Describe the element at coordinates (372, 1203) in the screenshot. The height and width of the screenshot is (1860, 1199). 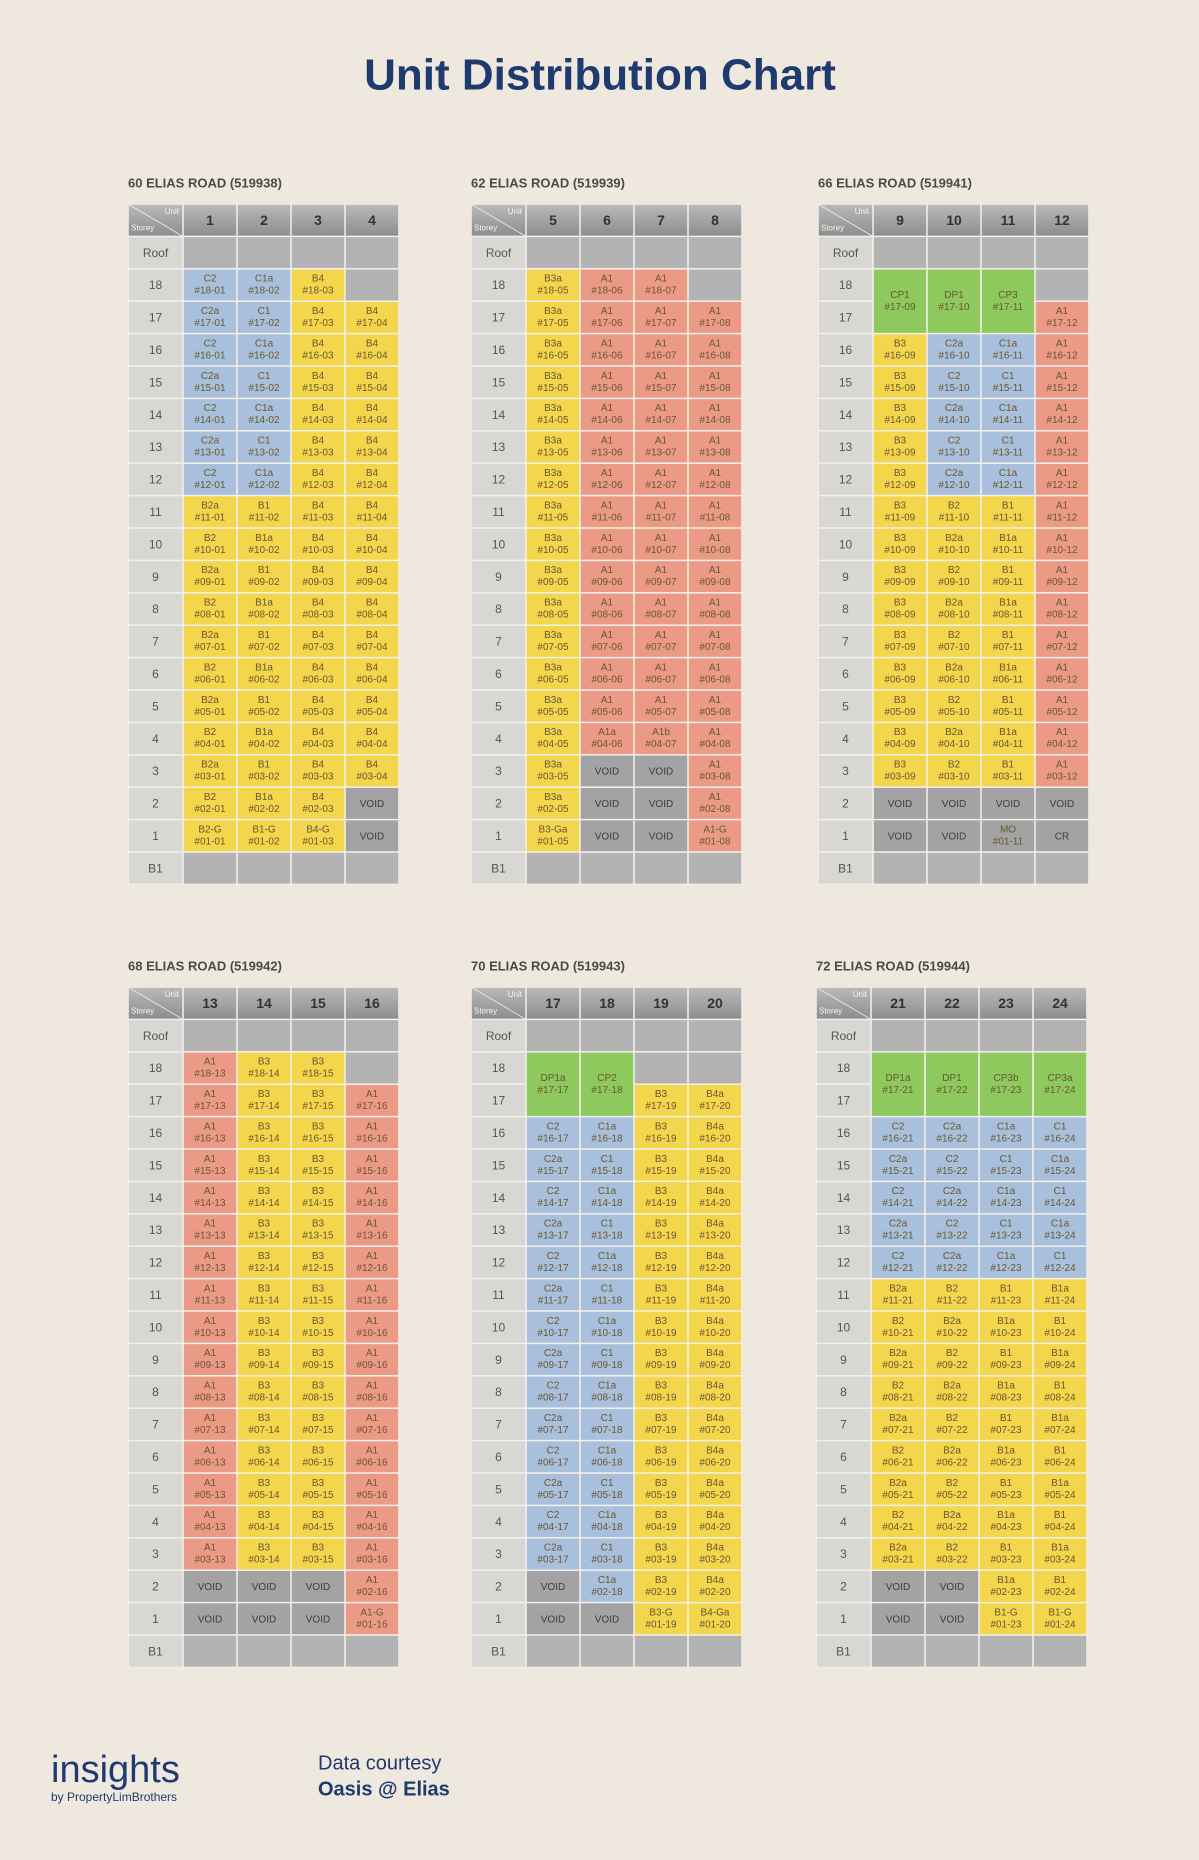
I see `unit-id: #14-16` at that location.